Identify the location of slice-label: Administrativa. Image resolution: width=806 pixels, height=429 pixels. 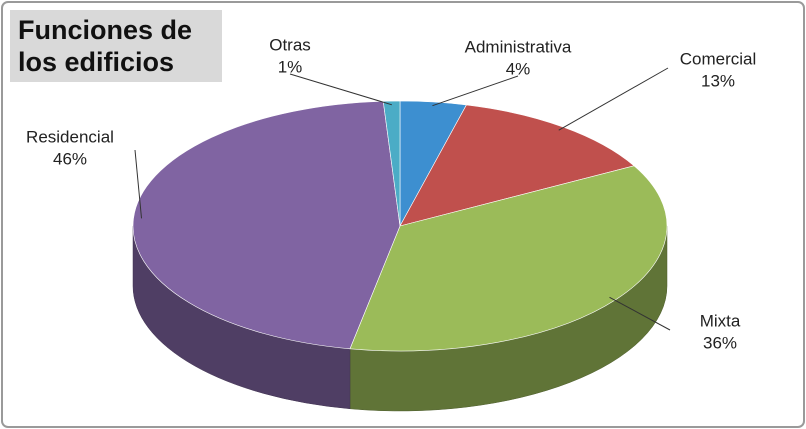
(518, 46).